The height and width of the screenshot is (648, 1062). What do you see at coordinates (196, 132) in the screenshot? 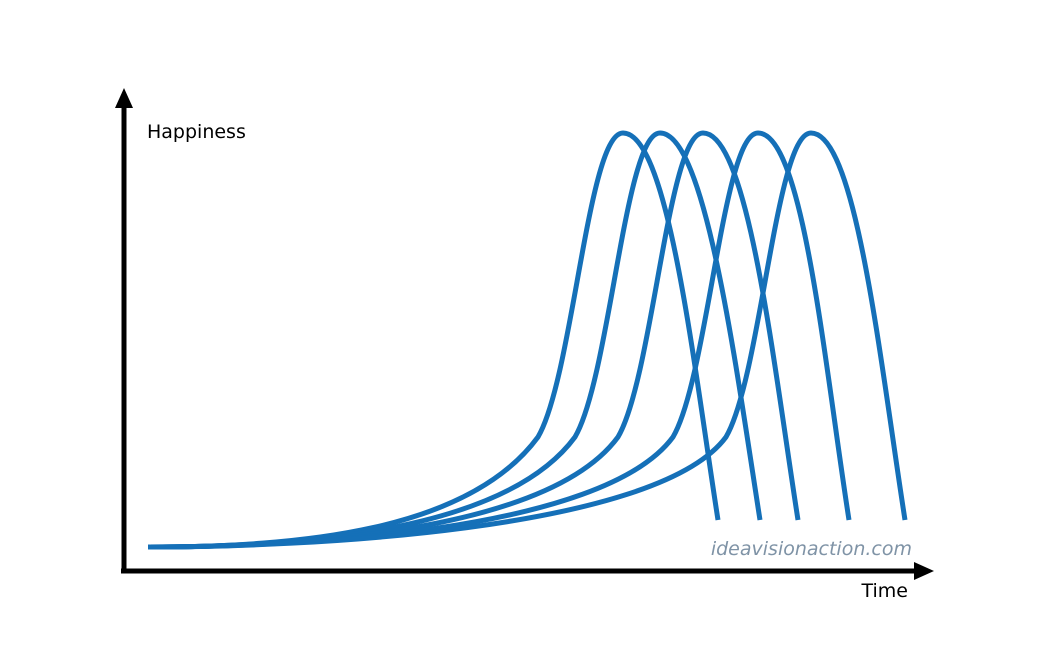
I see `y-axis-label: Happiness` at bounding box center [196, 132].